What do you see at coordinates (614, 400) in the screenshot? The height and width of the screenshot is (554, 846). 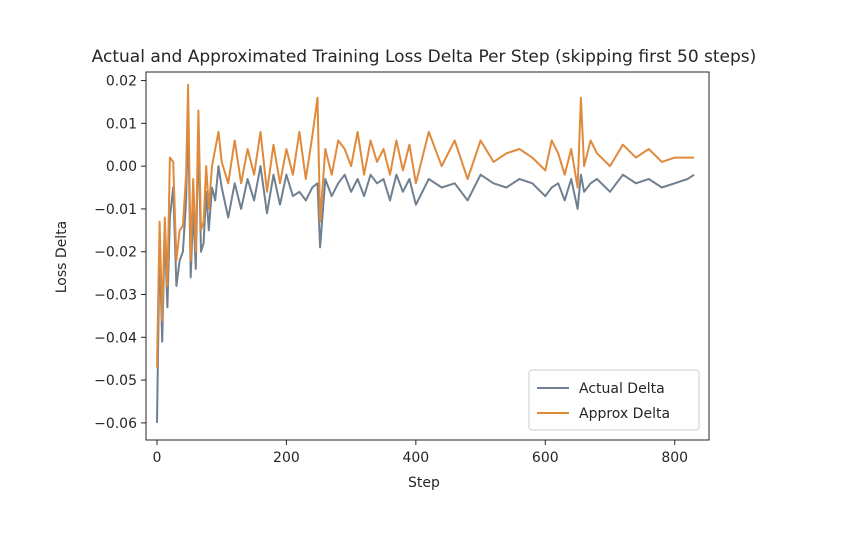 I see `legend: Actual Delta Approx Delta` at bounding box center [614, 400].